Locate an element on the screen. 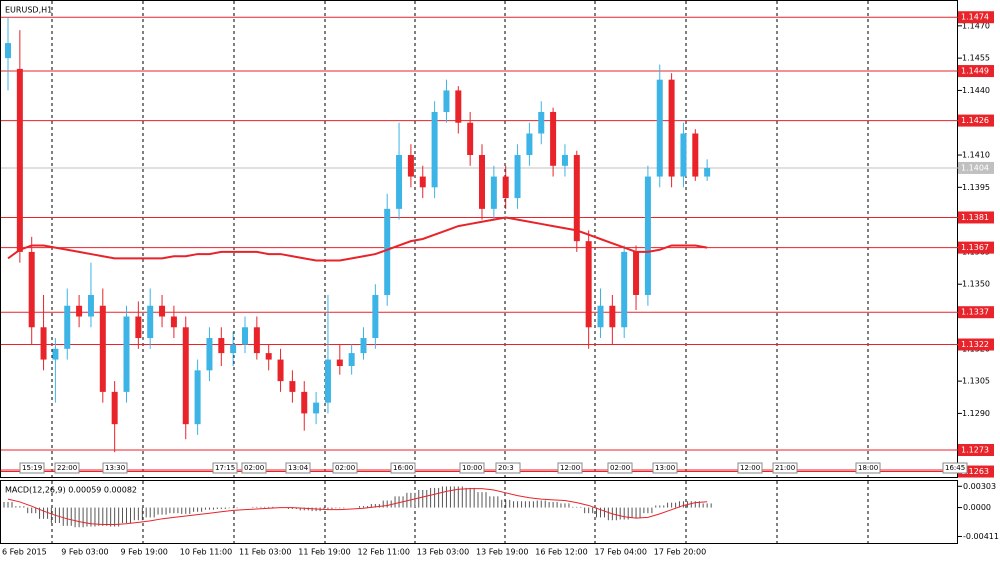  y-tick-label: 1.1350 is located at coordinates (976, 284).